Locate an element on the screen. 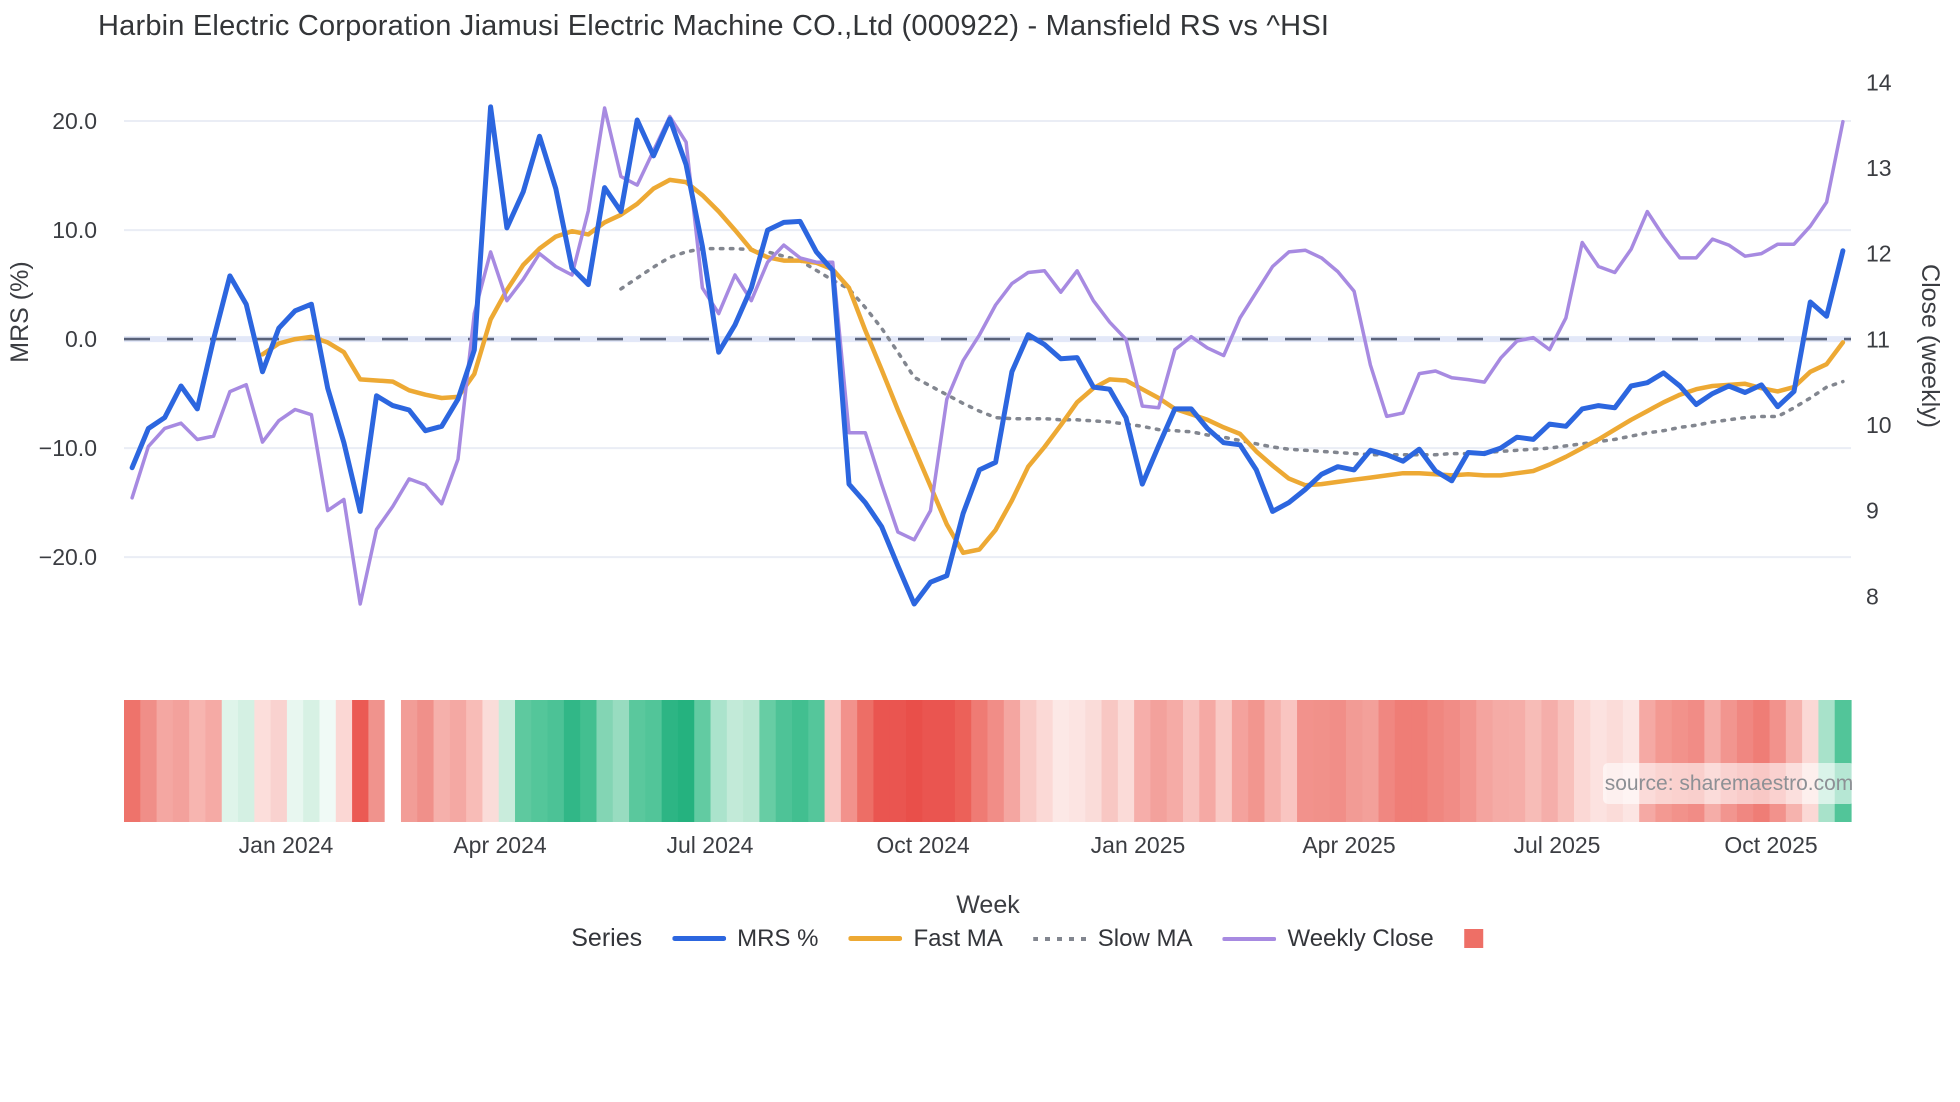  y-right-tick-label: 11 is located at coordinates (1878, 339).